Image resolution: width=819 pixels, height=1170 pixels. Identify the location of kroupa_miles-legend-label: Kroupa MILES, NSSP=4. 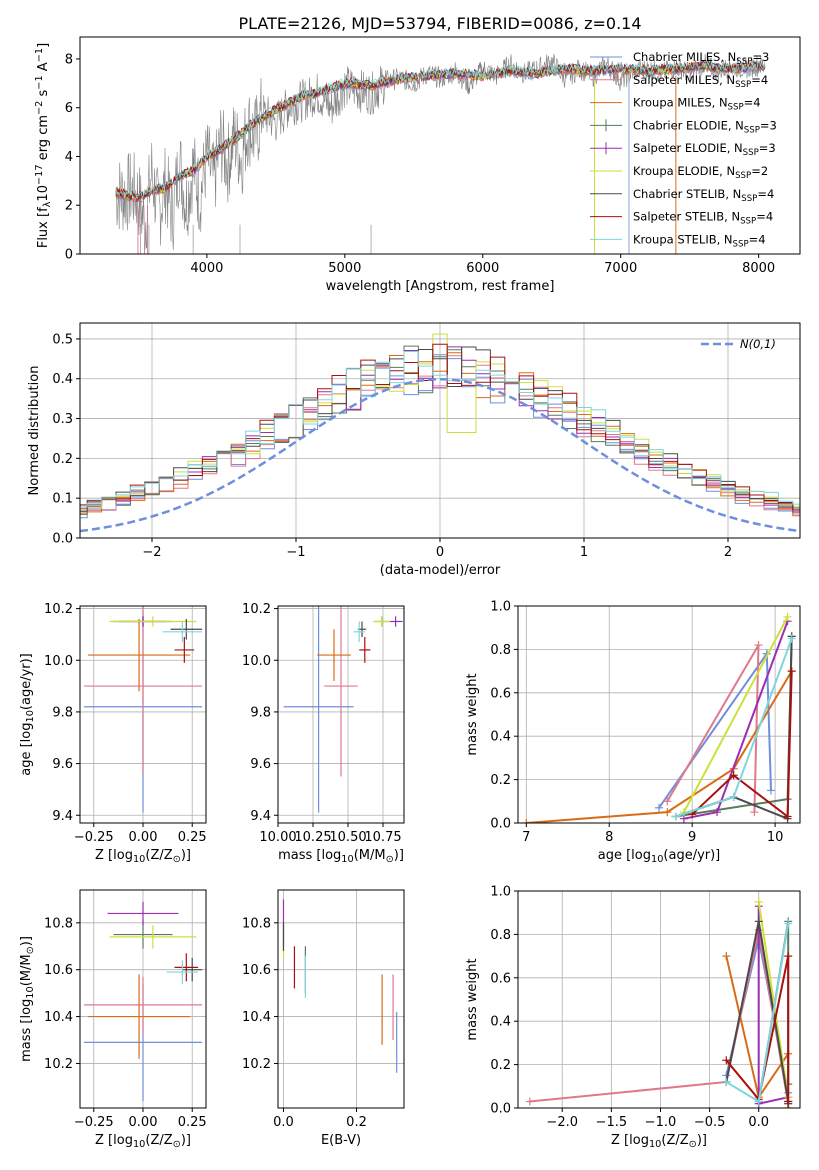
(697, 104).